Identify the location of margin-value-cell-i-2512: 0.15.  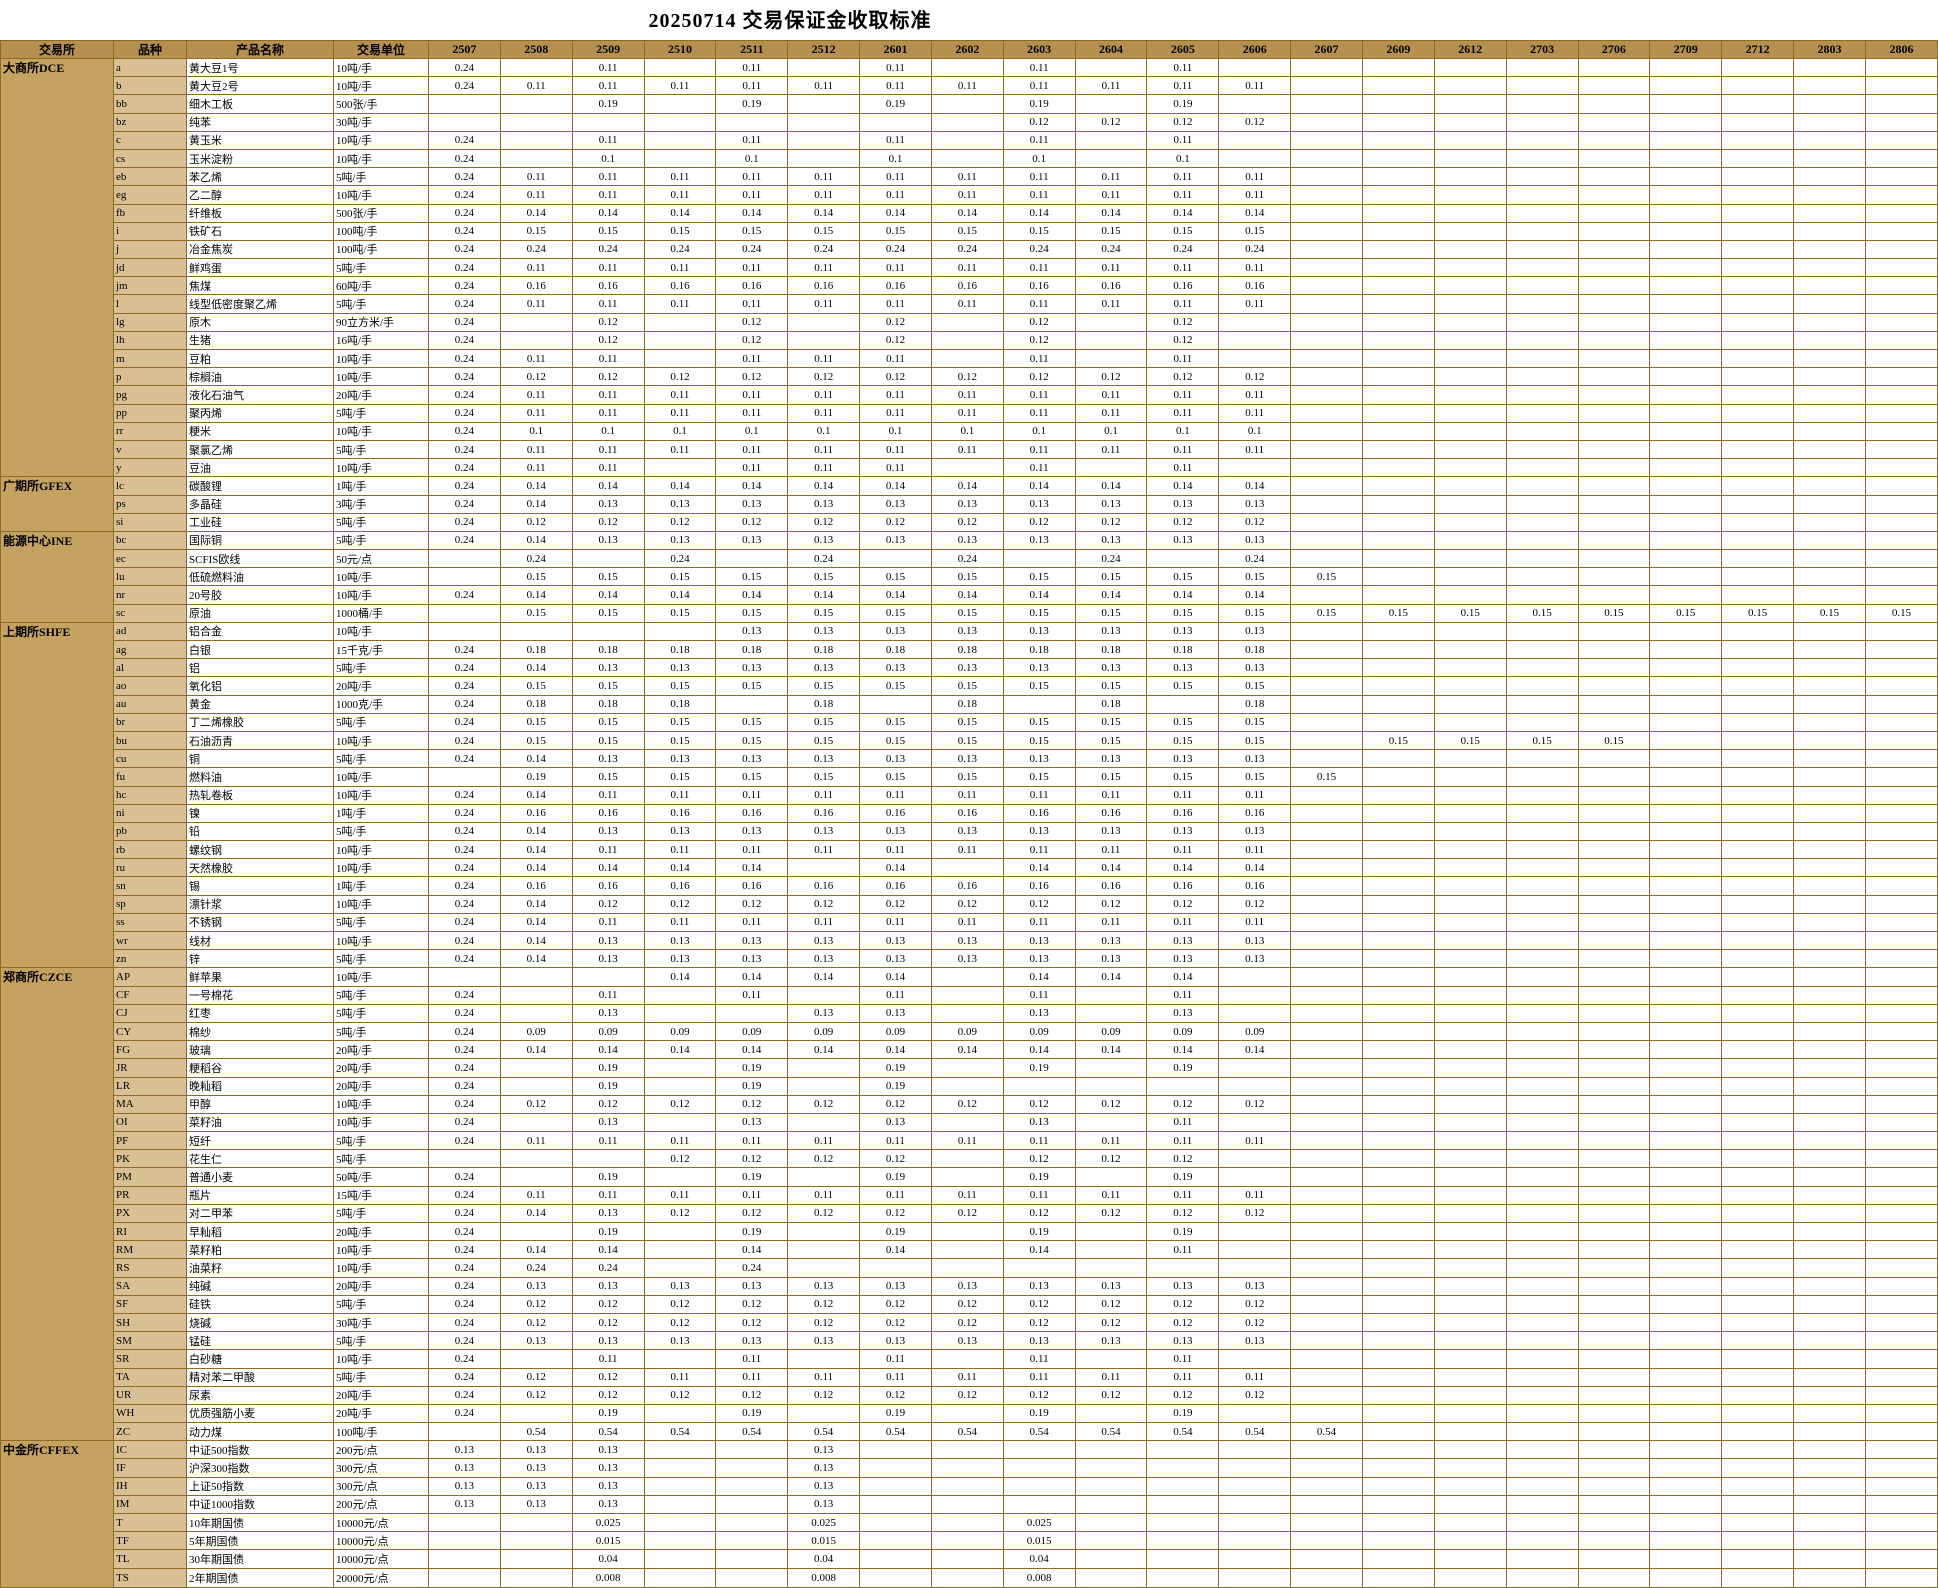
(824, 231).